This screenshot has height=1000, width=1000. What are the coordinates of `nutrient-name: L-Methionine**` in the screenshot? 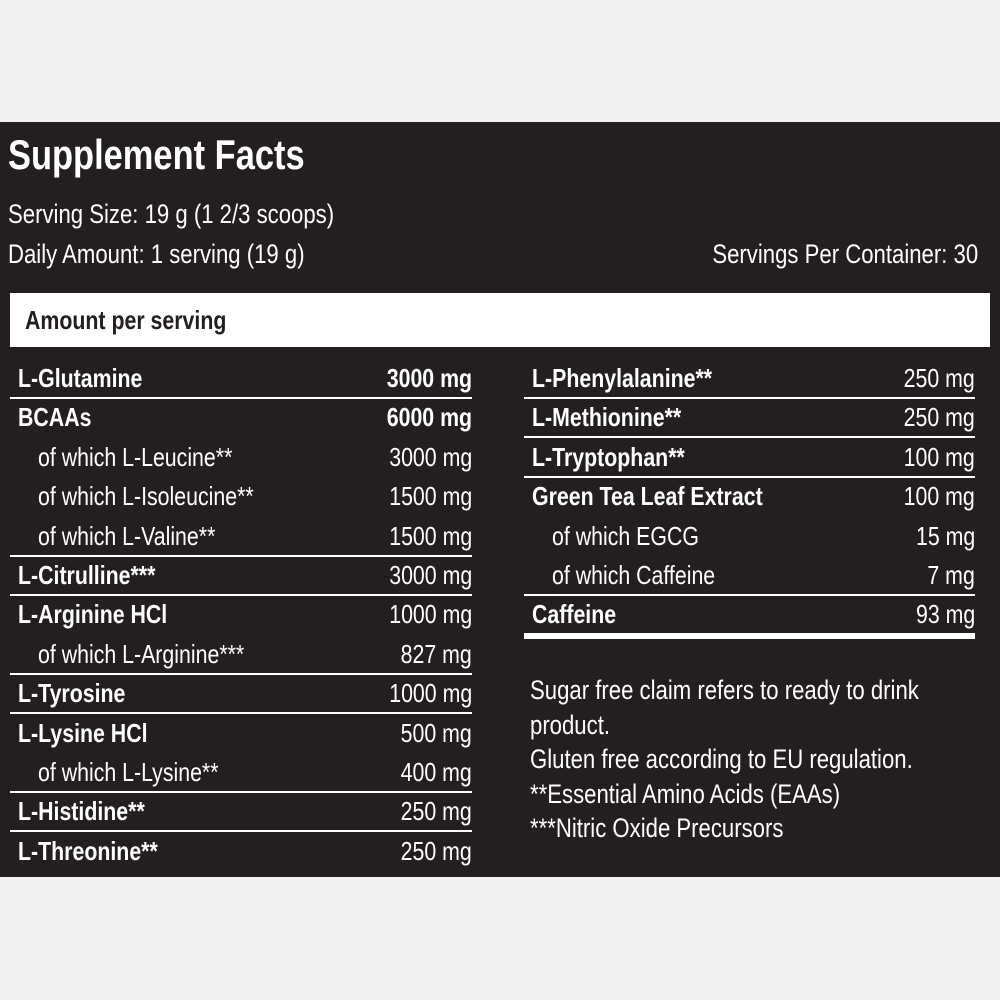 It's located at (607, 417).